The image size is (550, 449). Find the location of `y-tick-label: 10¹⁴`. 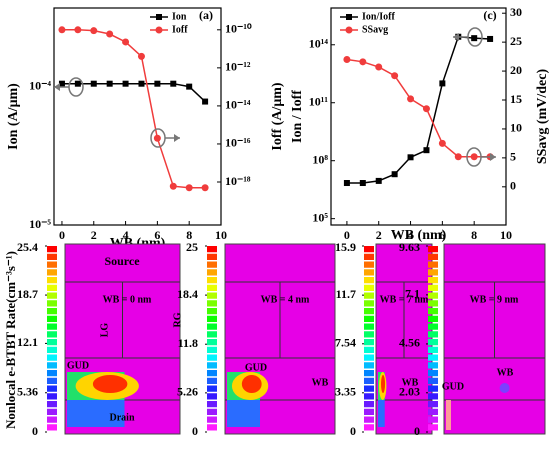

y-tick-label: 10¹⁴ is located at coordinates (319, 44).